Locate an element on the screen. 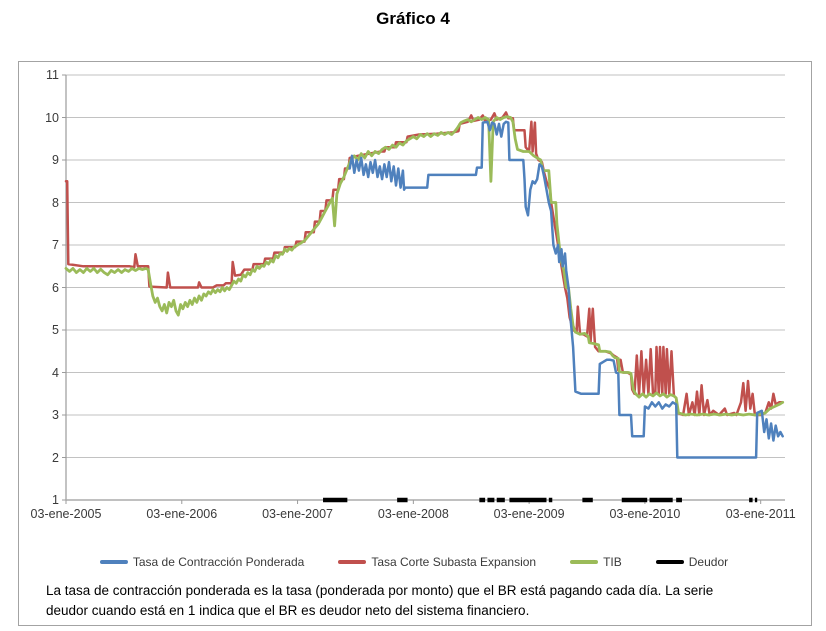 This screenshot has width=826, height=631. y-tick-label-11: 11 is located at coordinates (52, 75).